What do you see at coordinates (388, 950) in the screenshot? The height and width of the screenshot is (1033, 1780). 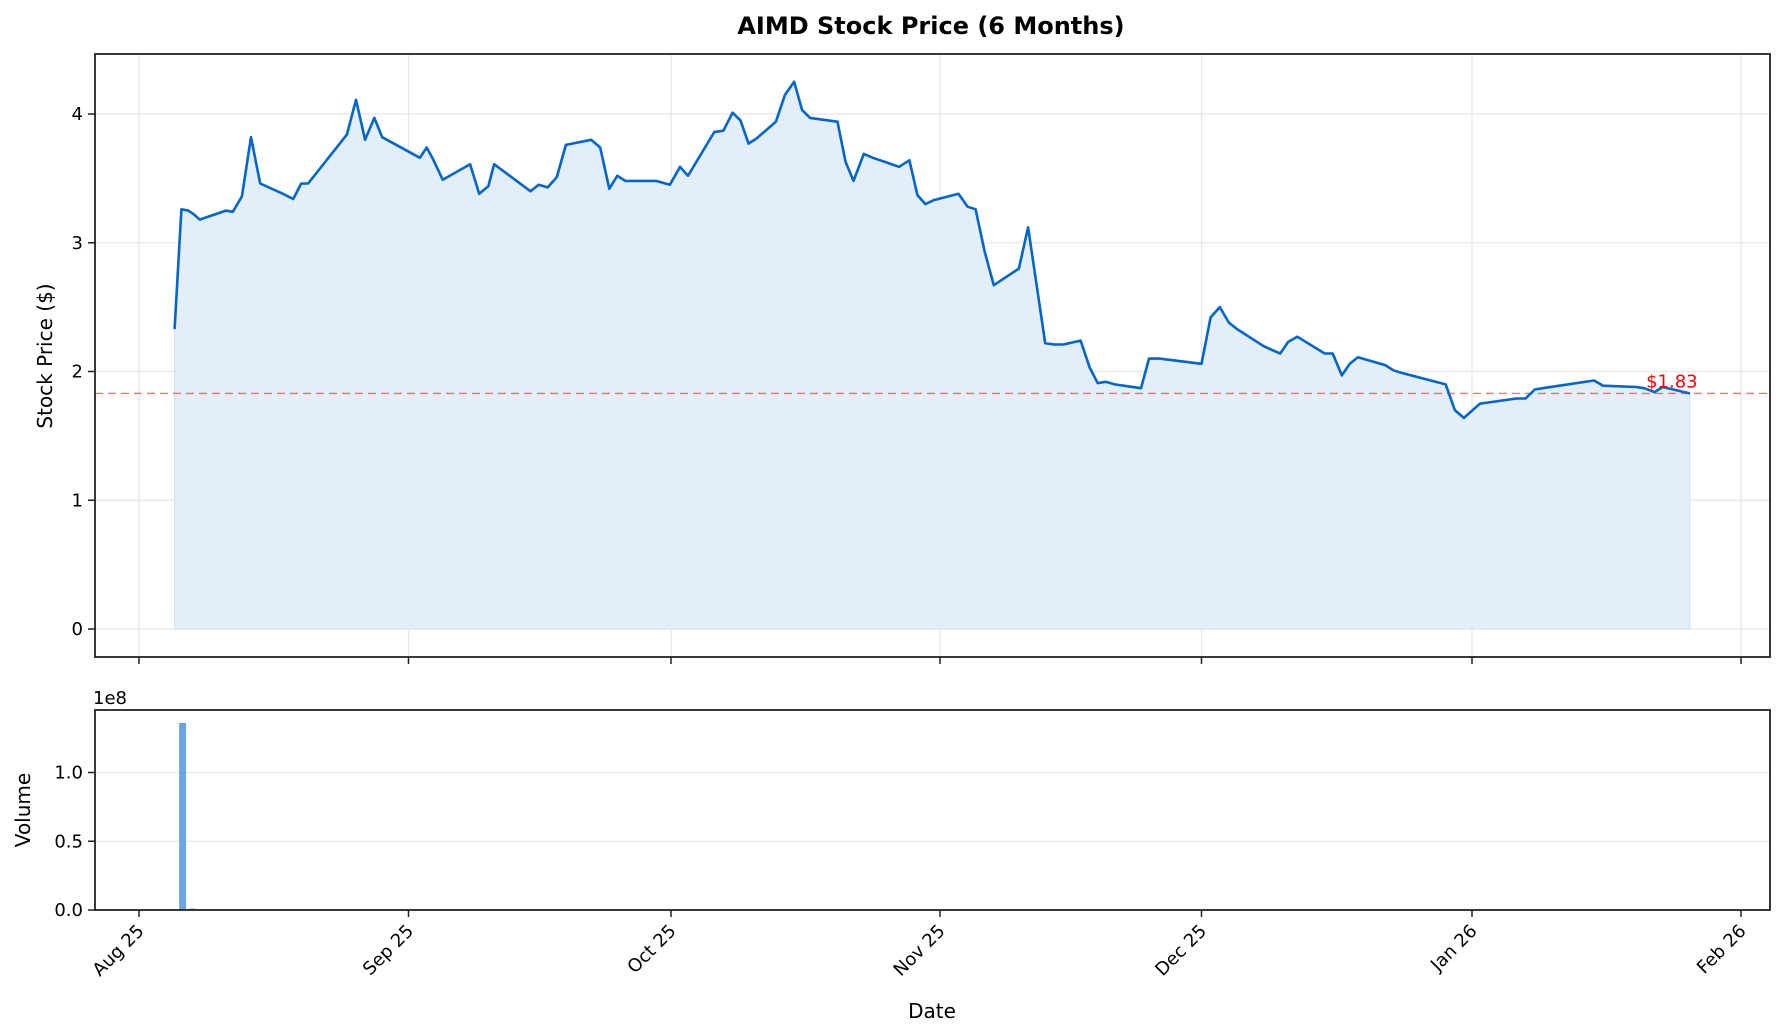 I see `x-tick-label: Sep 25` at bounding box center [388, 950].